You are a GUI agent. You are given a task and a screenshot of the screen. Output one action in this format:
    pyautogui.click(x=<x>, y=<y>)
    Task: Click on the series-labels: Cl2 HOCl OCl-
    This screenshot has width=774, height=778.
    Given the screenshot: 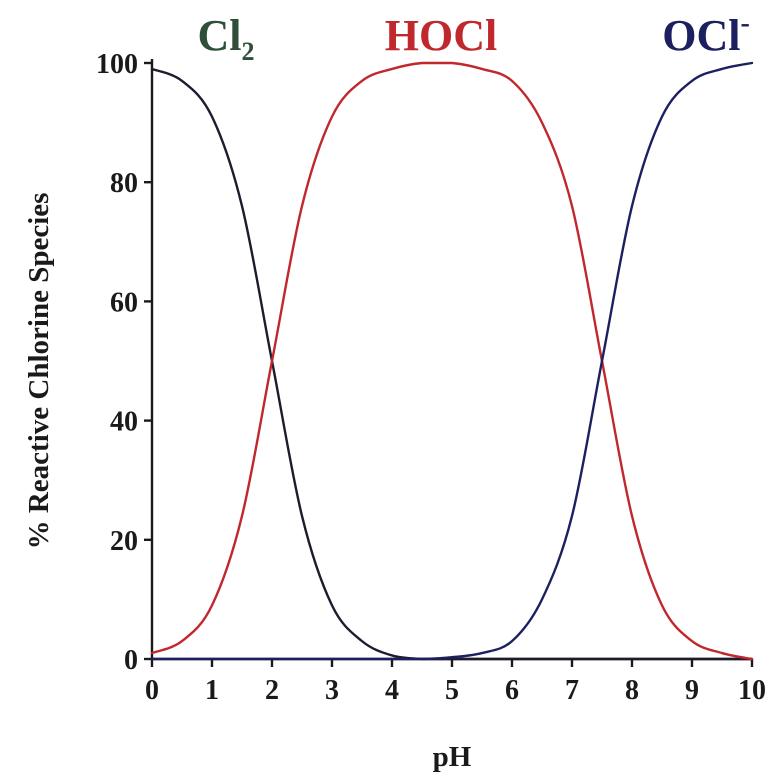 What is the action you would take?
    pyautogui.click(x=474, y=37)
    